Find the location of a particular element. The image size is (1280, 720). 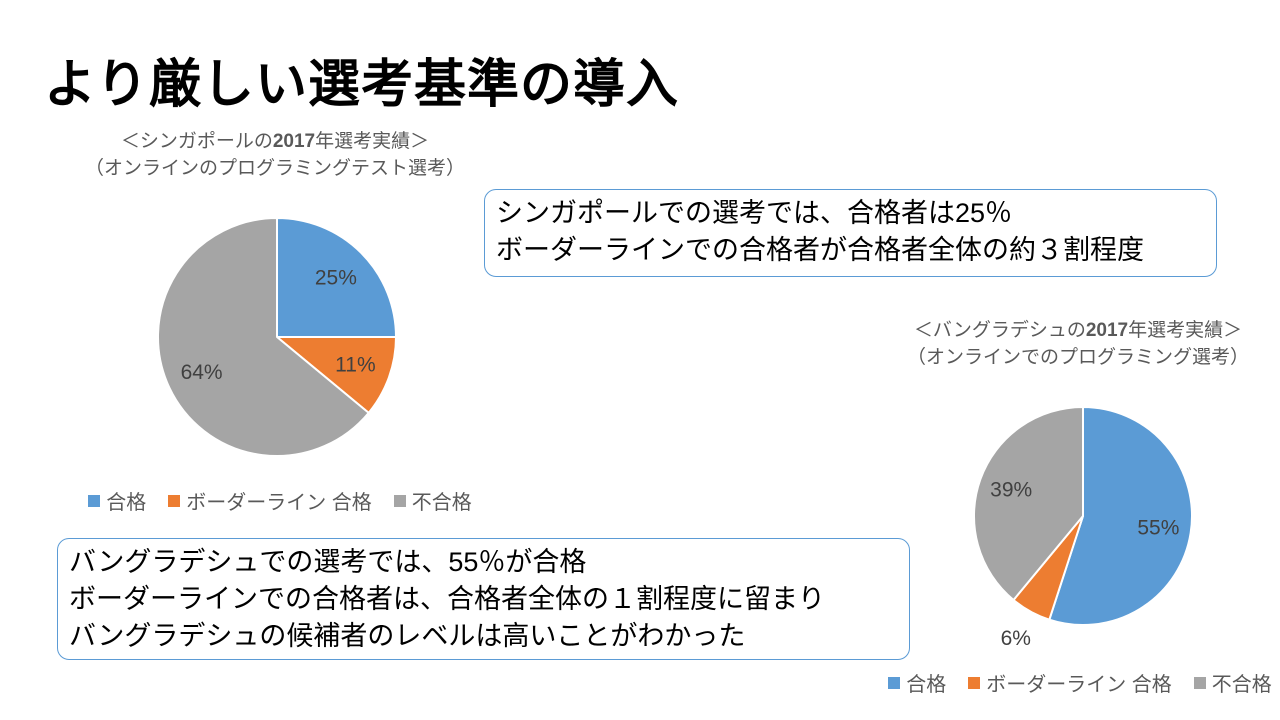

singapore-title-suffix: 年選考実績＞ is located at coordinates (372, 141).